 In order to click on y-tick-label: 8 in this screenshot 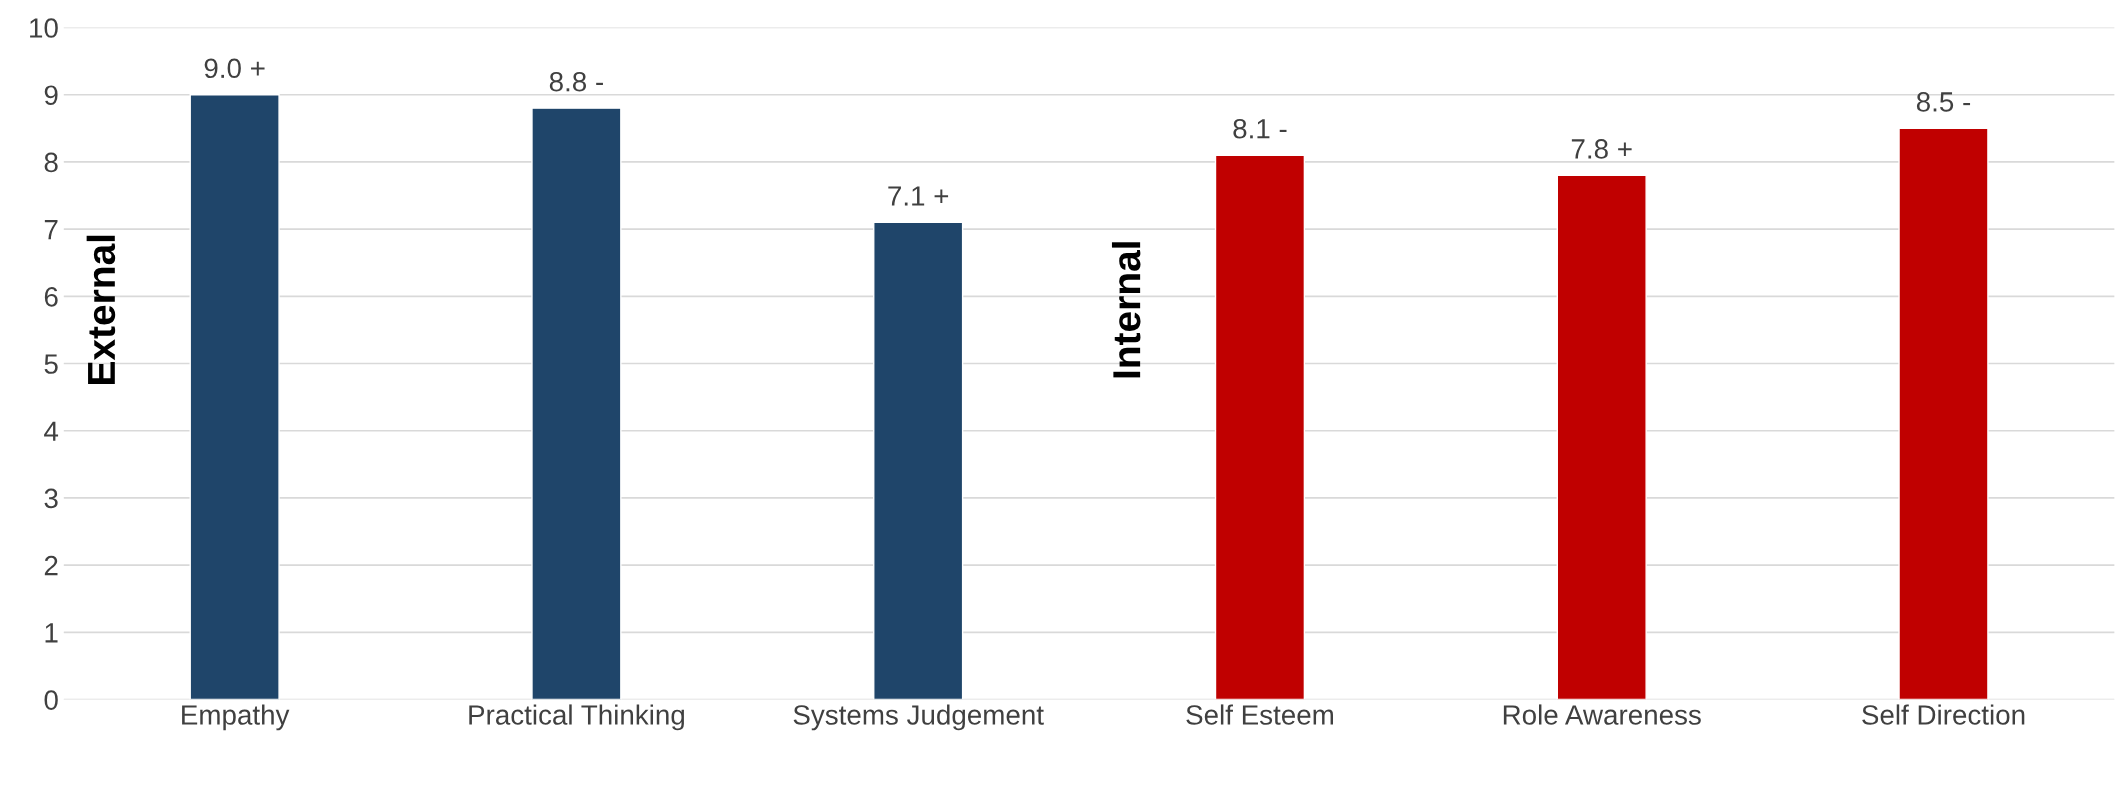, I will do `click(51, 162)`.